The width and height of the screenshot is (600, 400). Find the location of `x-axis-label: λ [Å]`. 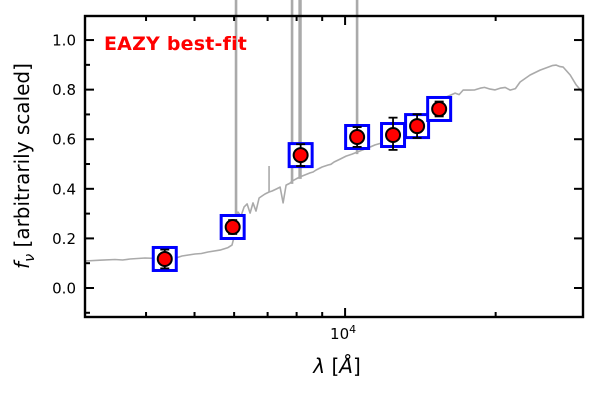

x-axis-label: λ [Å] is located at coordinates (337, 366).